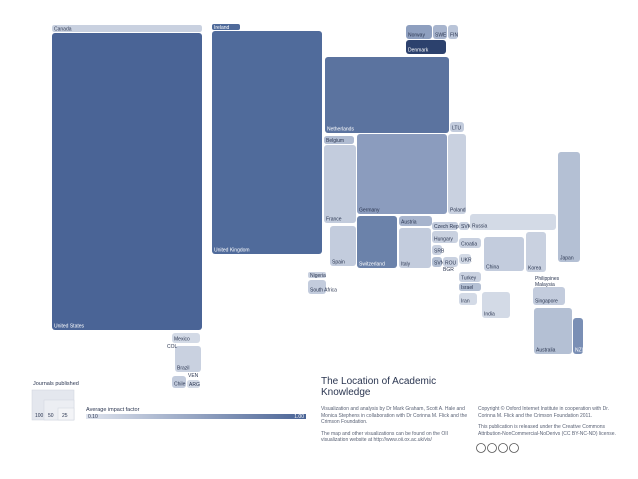  Describe the element at coordinates (182, 340) in the screenshot. I see `country-label: Mexico` at that location.